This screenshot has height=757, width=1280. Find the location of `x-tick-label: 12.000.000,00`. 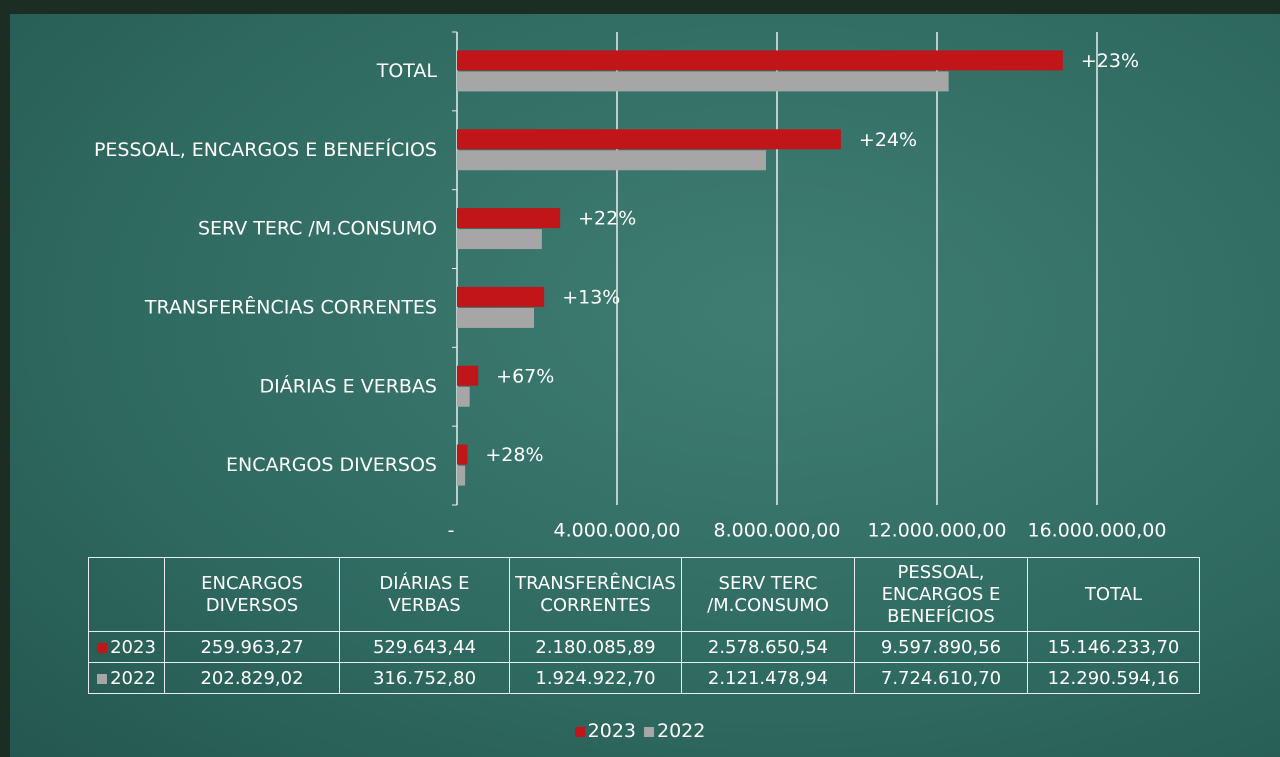

x-tick-label: 12.000.000,00 is located at coordinates (936, 531).